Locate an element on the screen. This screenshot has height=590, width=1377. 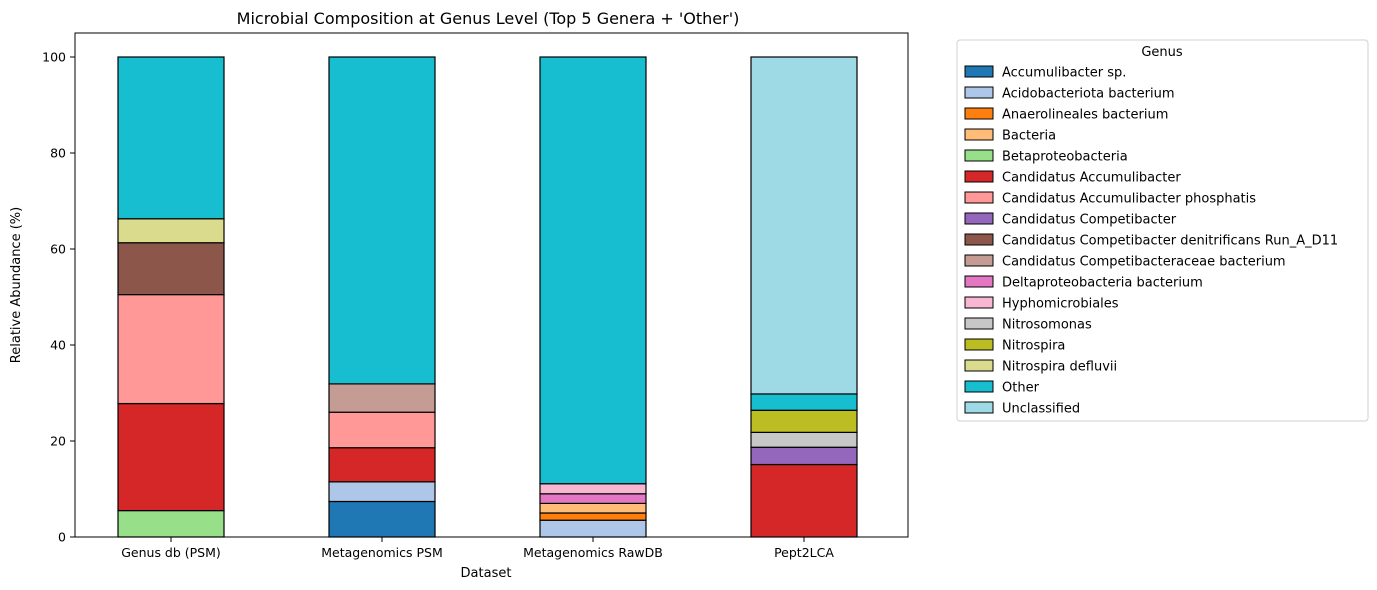
legend-label: Nitrospira defluvii is located at coordinates (1059, 367).